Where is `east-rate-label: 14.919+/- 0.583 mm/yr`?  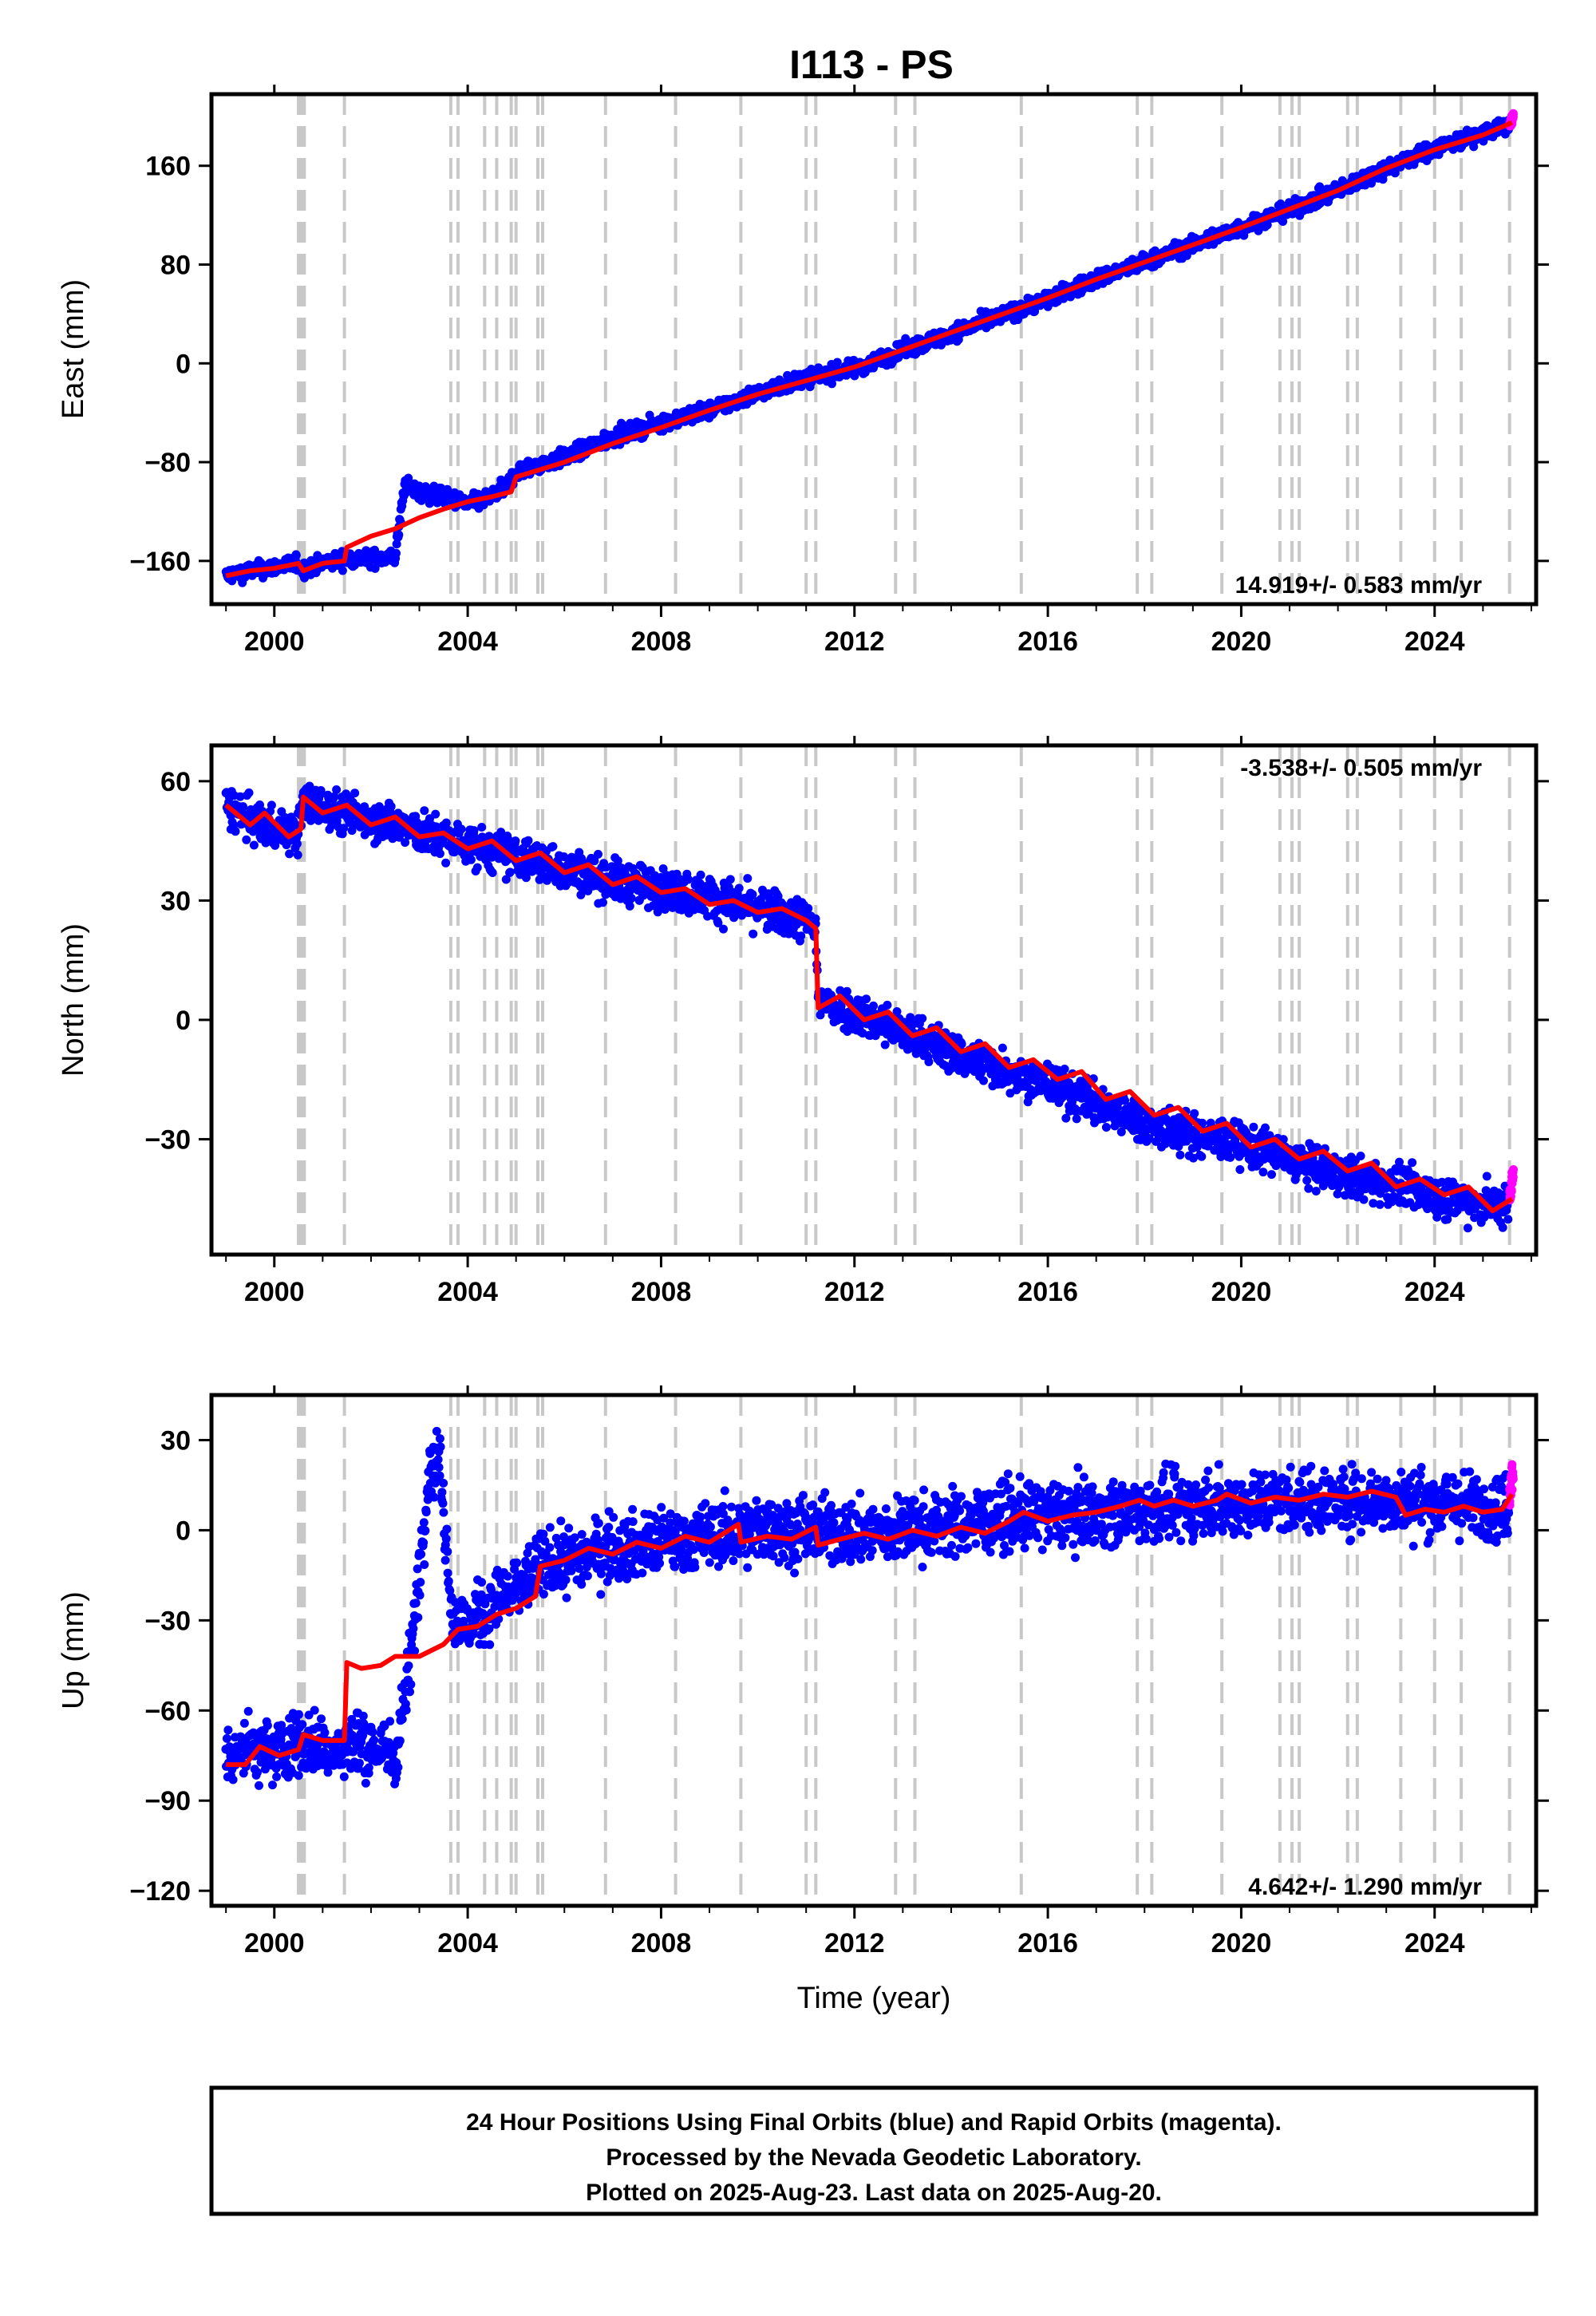 east-rate-label: 14.919+/- 0.583 mm/yr is located at coordinates (1359, 585).